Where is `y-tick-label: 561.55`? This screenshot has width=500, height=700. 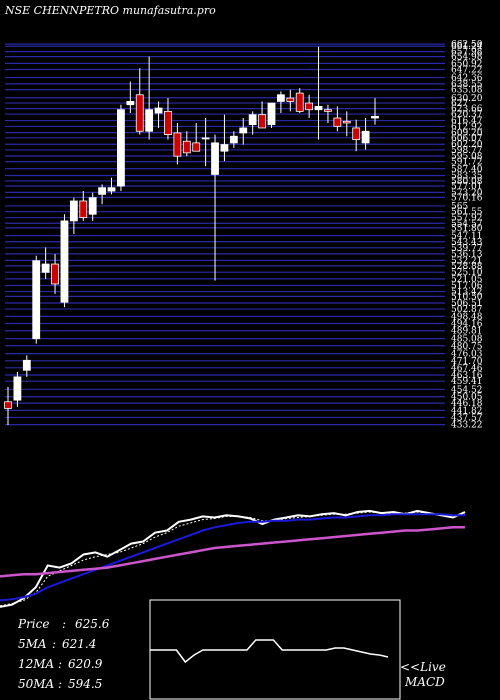 y-tick-label: 561.55 is located at coordinates (467, 213).